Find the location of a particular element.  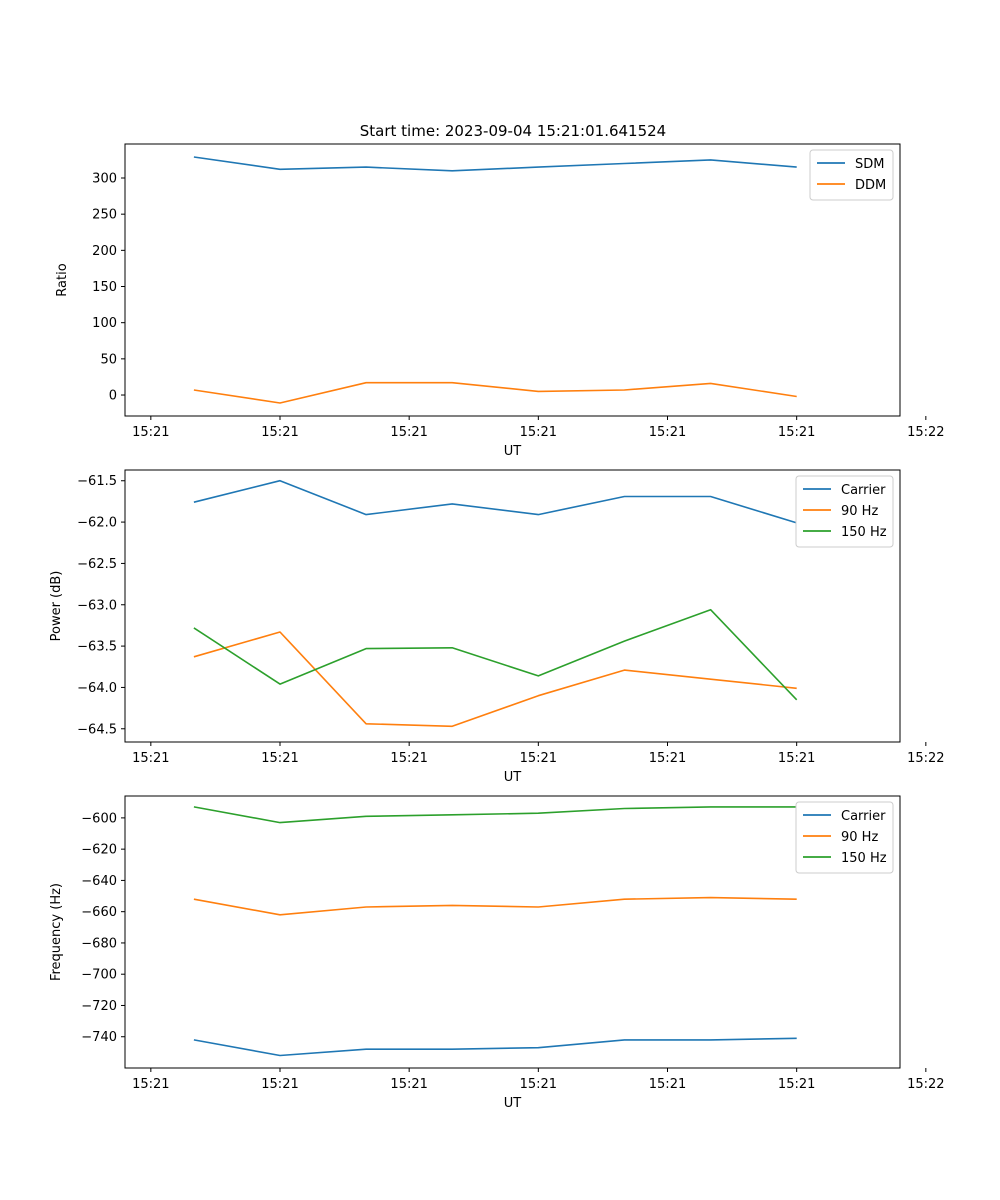

series-line-ddm is located at coordinates (495, 392).